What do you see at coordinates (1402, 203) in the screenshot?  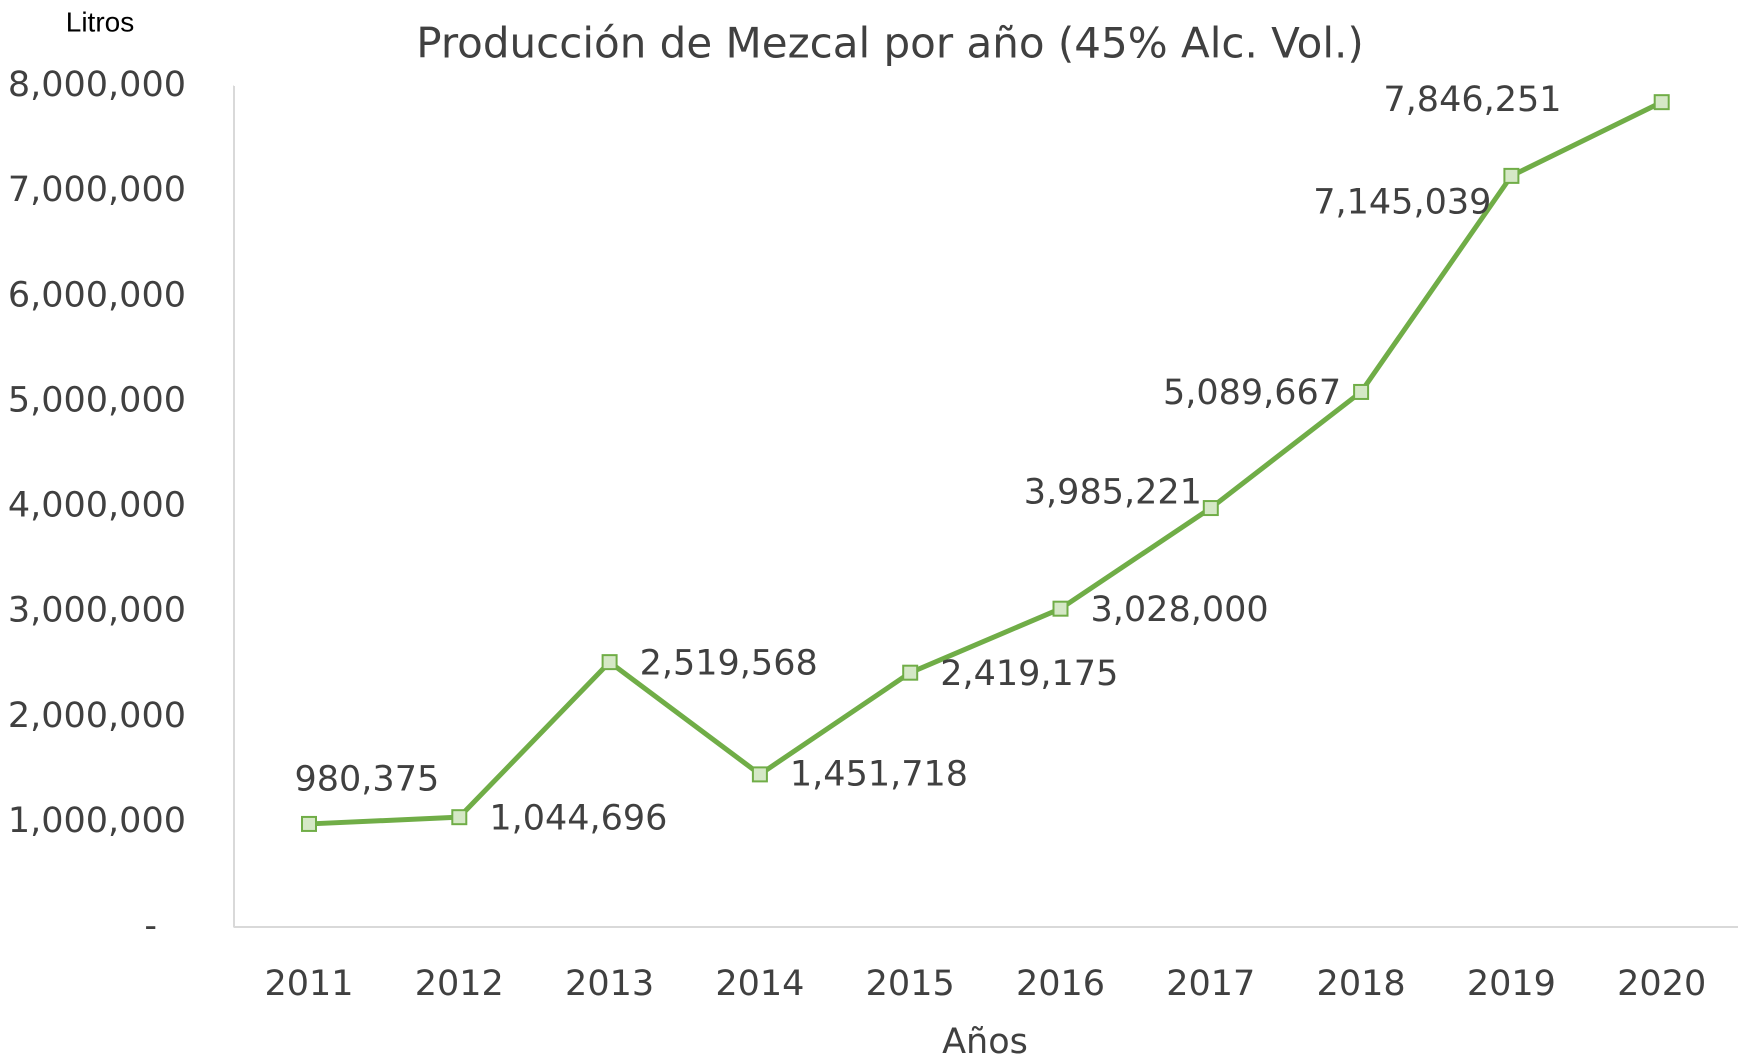 I see `data-label: 7,145,039` at bounding box center [1402, 203].